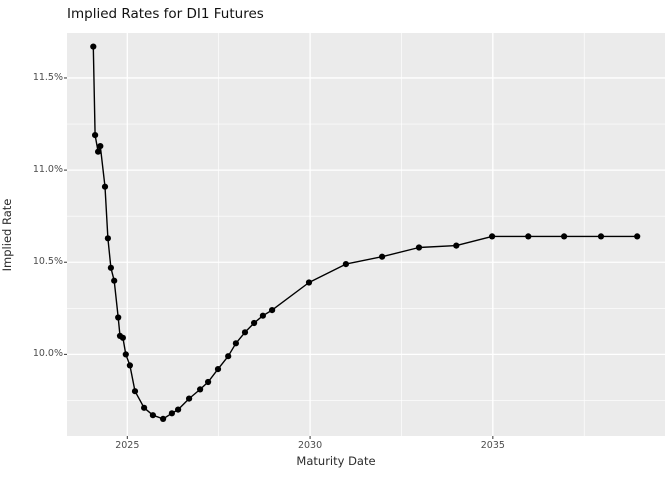 This screenshot has width=672, height=480. I want to click on y-axis-title: Implied Rate, so click(7, 235).